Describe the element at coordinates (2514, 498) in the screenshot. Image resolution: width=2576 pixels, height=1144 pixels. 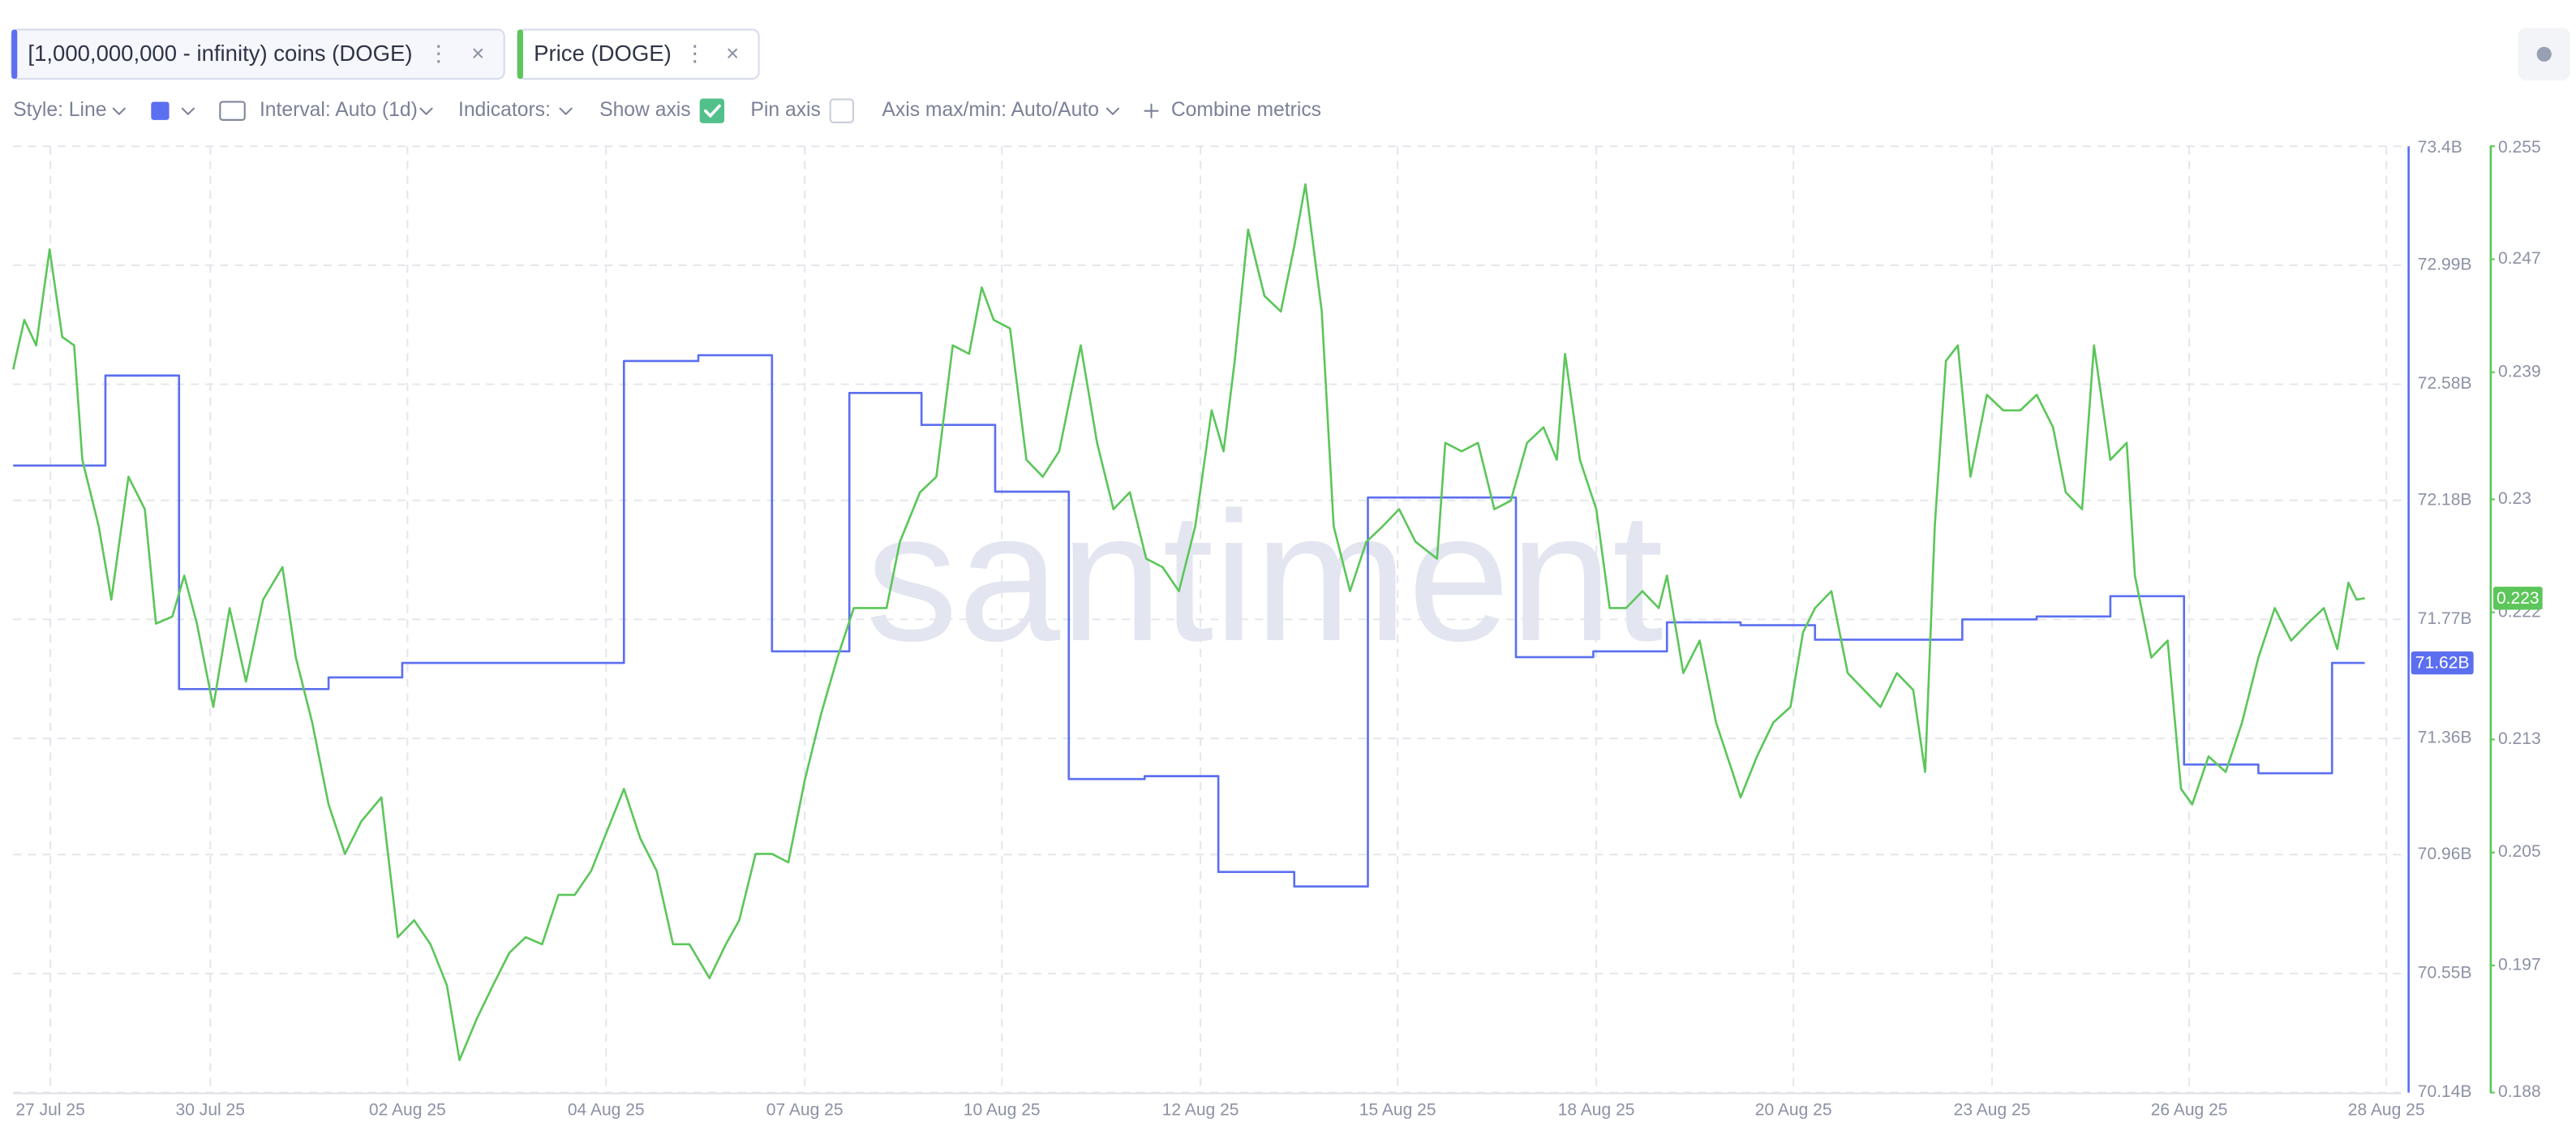
I see `y2-tick-label: 0.23` at that location.